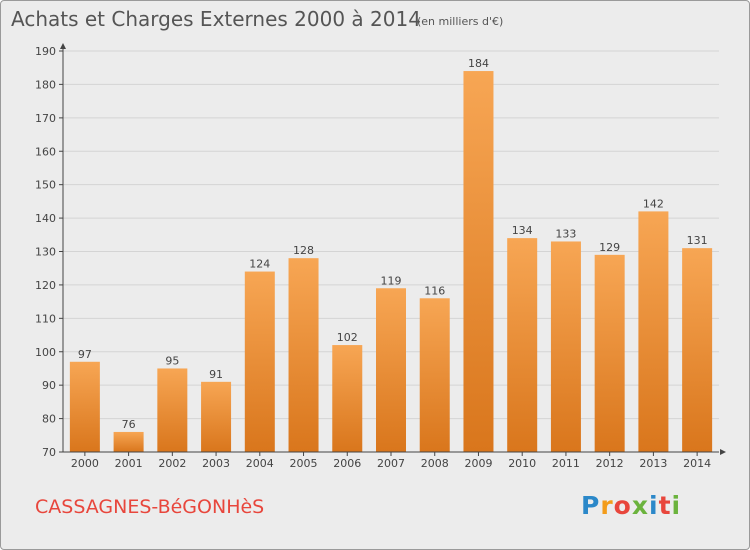  I want to click on logo-letter: P, so click(591, 505).